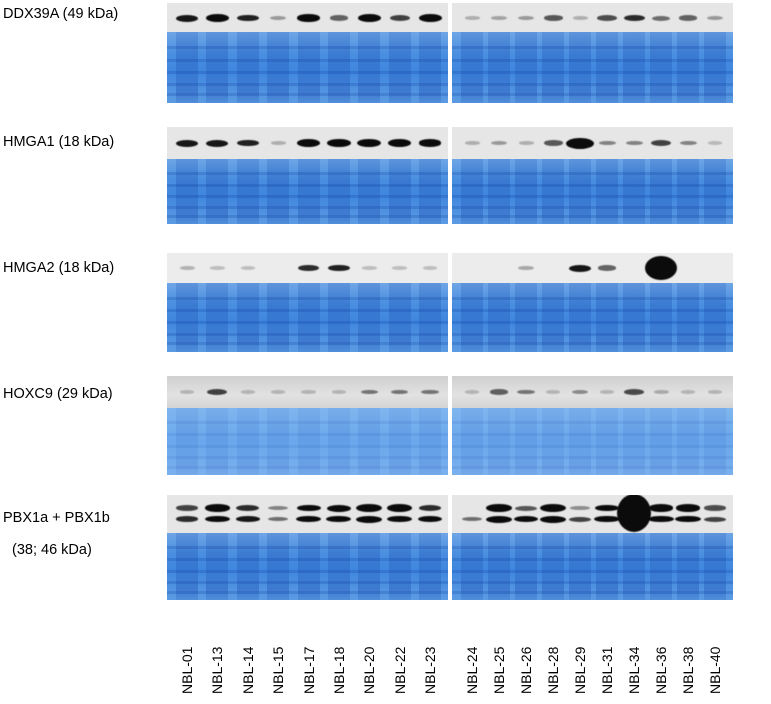 This screenshot has width=771, height=704. I want to click on lane-label: NBL-29, so click(580, 670).